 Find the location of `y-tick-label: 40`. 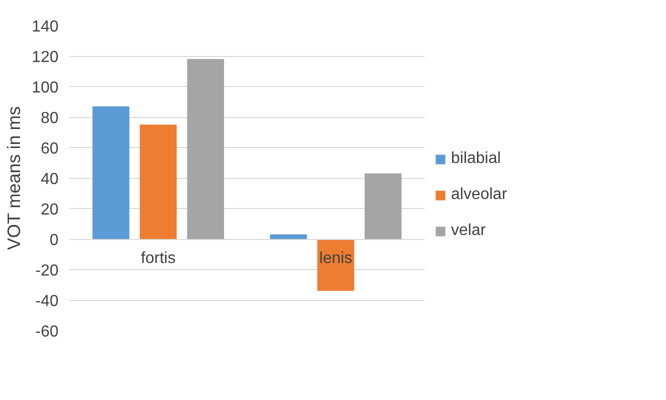

y-tick-label: 40 is located at coordinates (49, 179).